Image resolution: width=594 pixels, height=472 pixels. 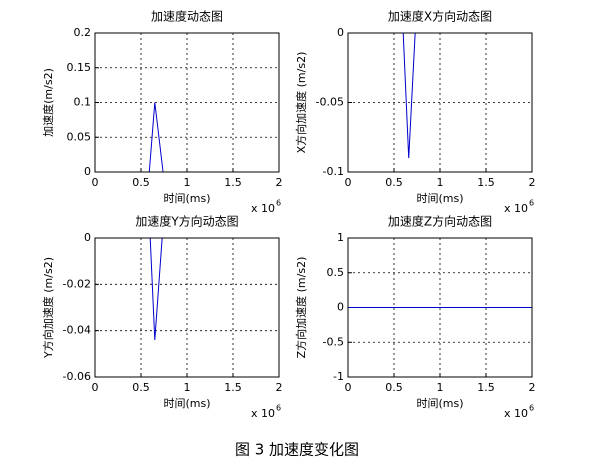 I want to click on y-tick-label: -0.06, so click(x=77, y=376).